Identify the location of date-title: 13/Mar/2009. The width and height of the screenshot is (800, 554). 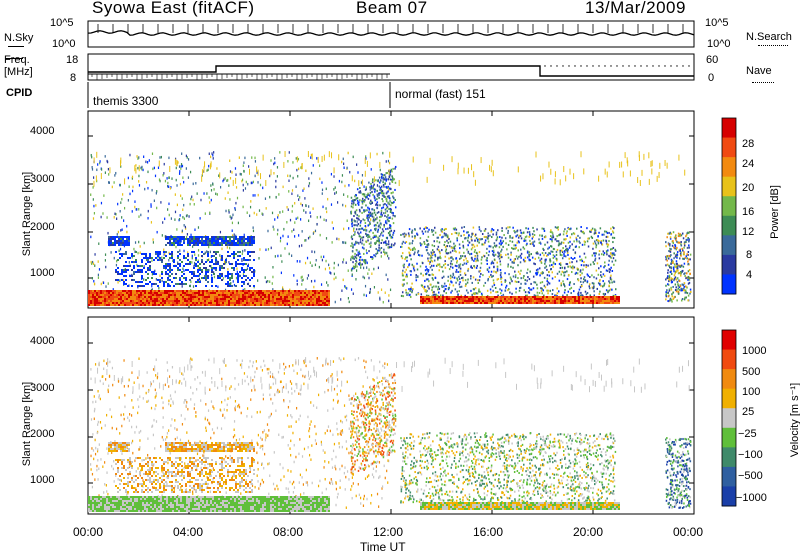
(635, 8).